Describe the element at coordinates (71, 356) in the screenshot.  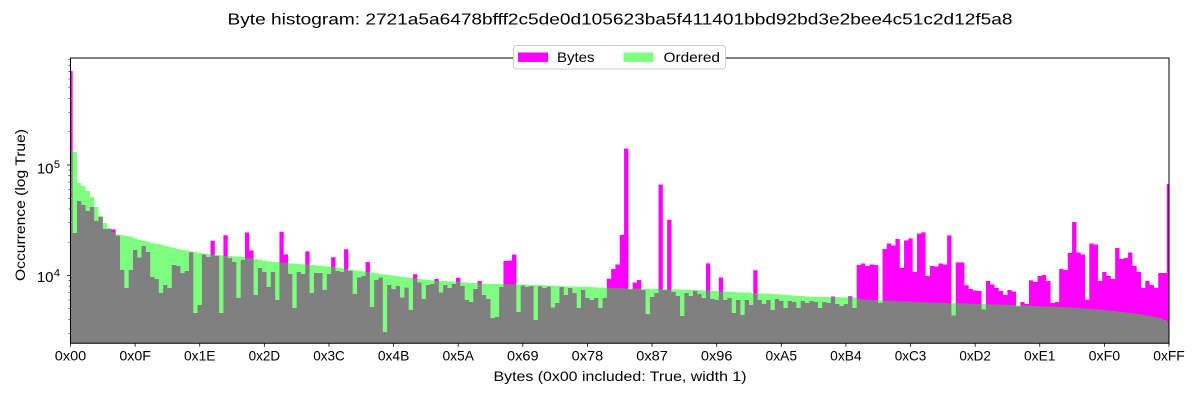
I see `svg-text: 0x00` at that location.